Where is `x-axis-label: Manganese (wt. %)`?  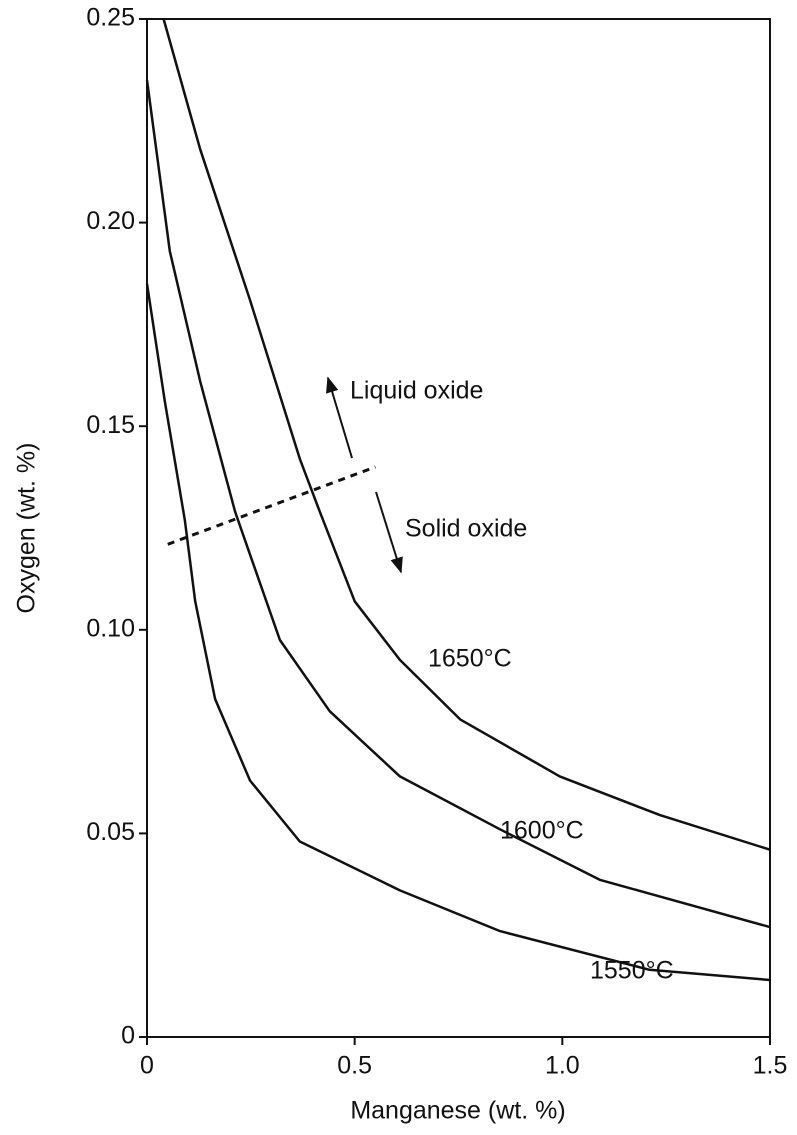
x-axis-label: Manganese (wt. %) is located at coordinates (457, 1111).